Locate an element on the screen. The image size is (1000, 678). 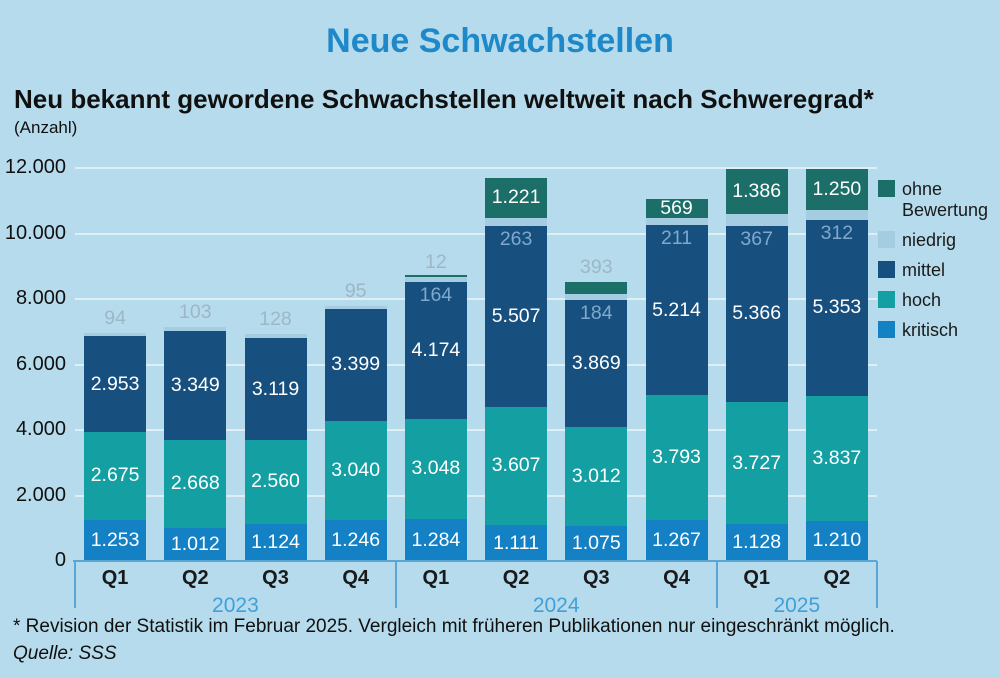
segment-value-label: 2.675 is located at coordinates (115, 475).